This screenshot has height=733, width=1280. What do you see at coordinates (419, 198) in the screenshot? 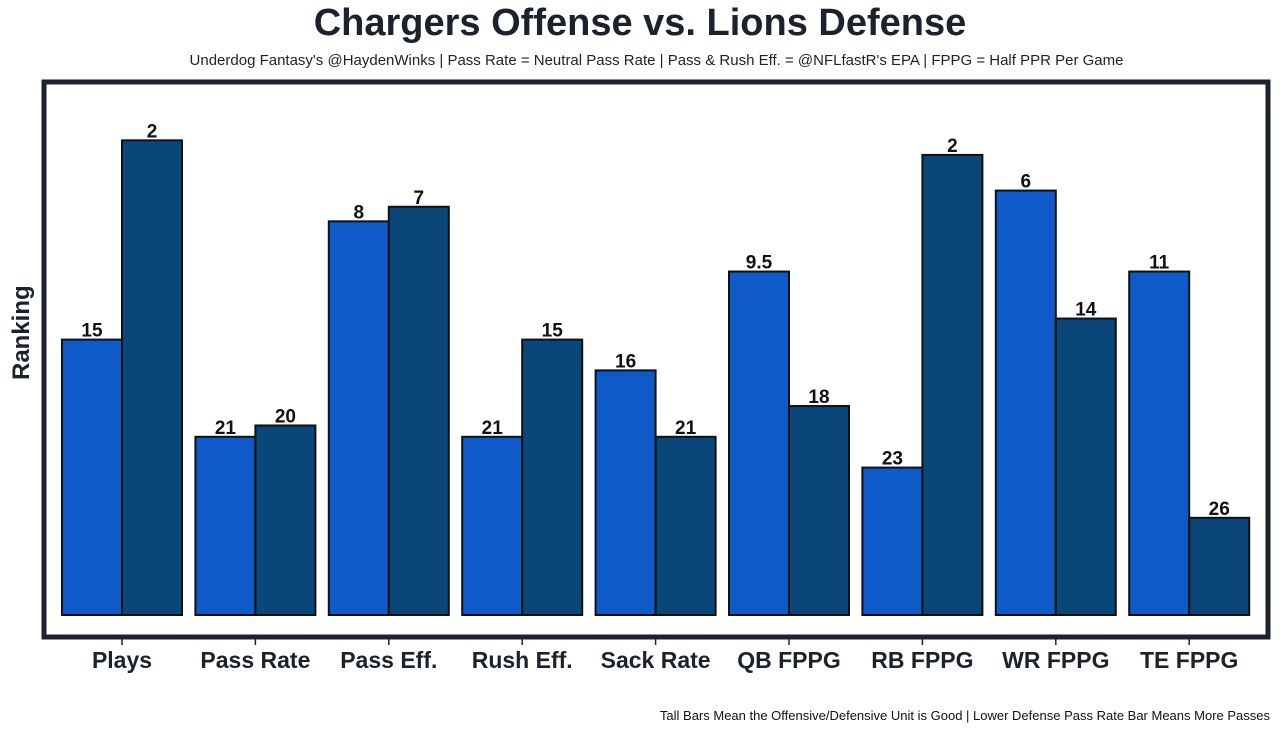
I see `bar-data-label: 7` at bounding box center [419, 198].